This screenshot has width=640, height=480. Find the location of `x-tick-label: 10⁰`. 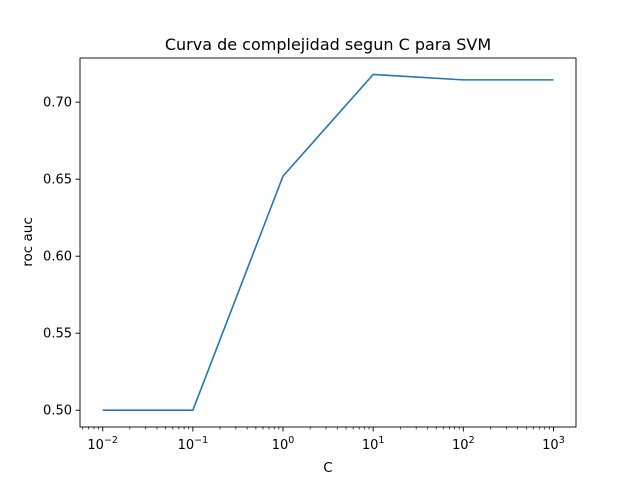

x-tick-label: 10⁰ is located at coordinates (283, 444).